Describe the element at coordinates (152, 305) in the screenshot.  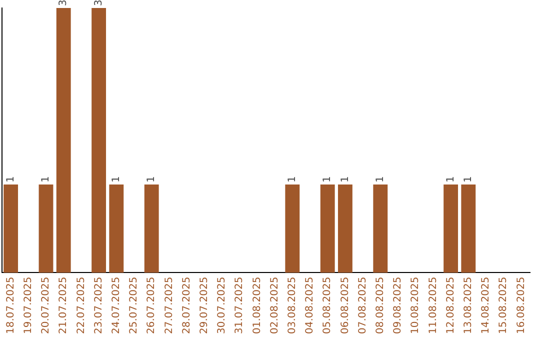
I see `x-tick-label: 26.07.2025` at that location.